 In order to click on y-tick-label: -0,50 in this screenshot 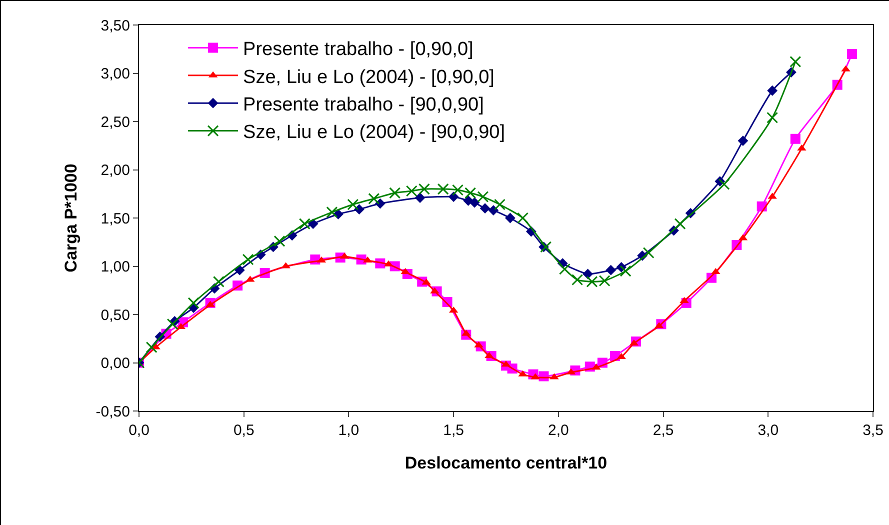, I will do `click(113, 411)`.